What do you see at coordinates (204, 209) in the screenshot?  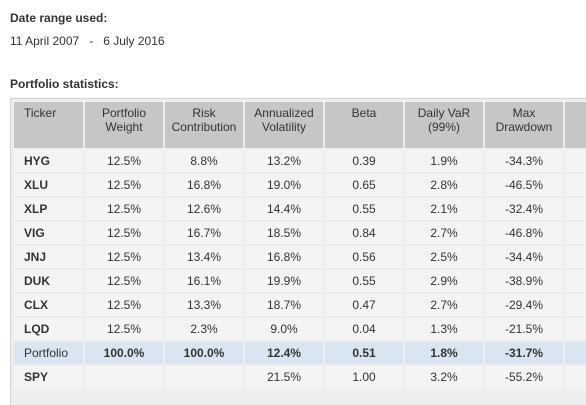 I see `risk-contribution-cell: 12.6%` at bounding box center [204, 209].